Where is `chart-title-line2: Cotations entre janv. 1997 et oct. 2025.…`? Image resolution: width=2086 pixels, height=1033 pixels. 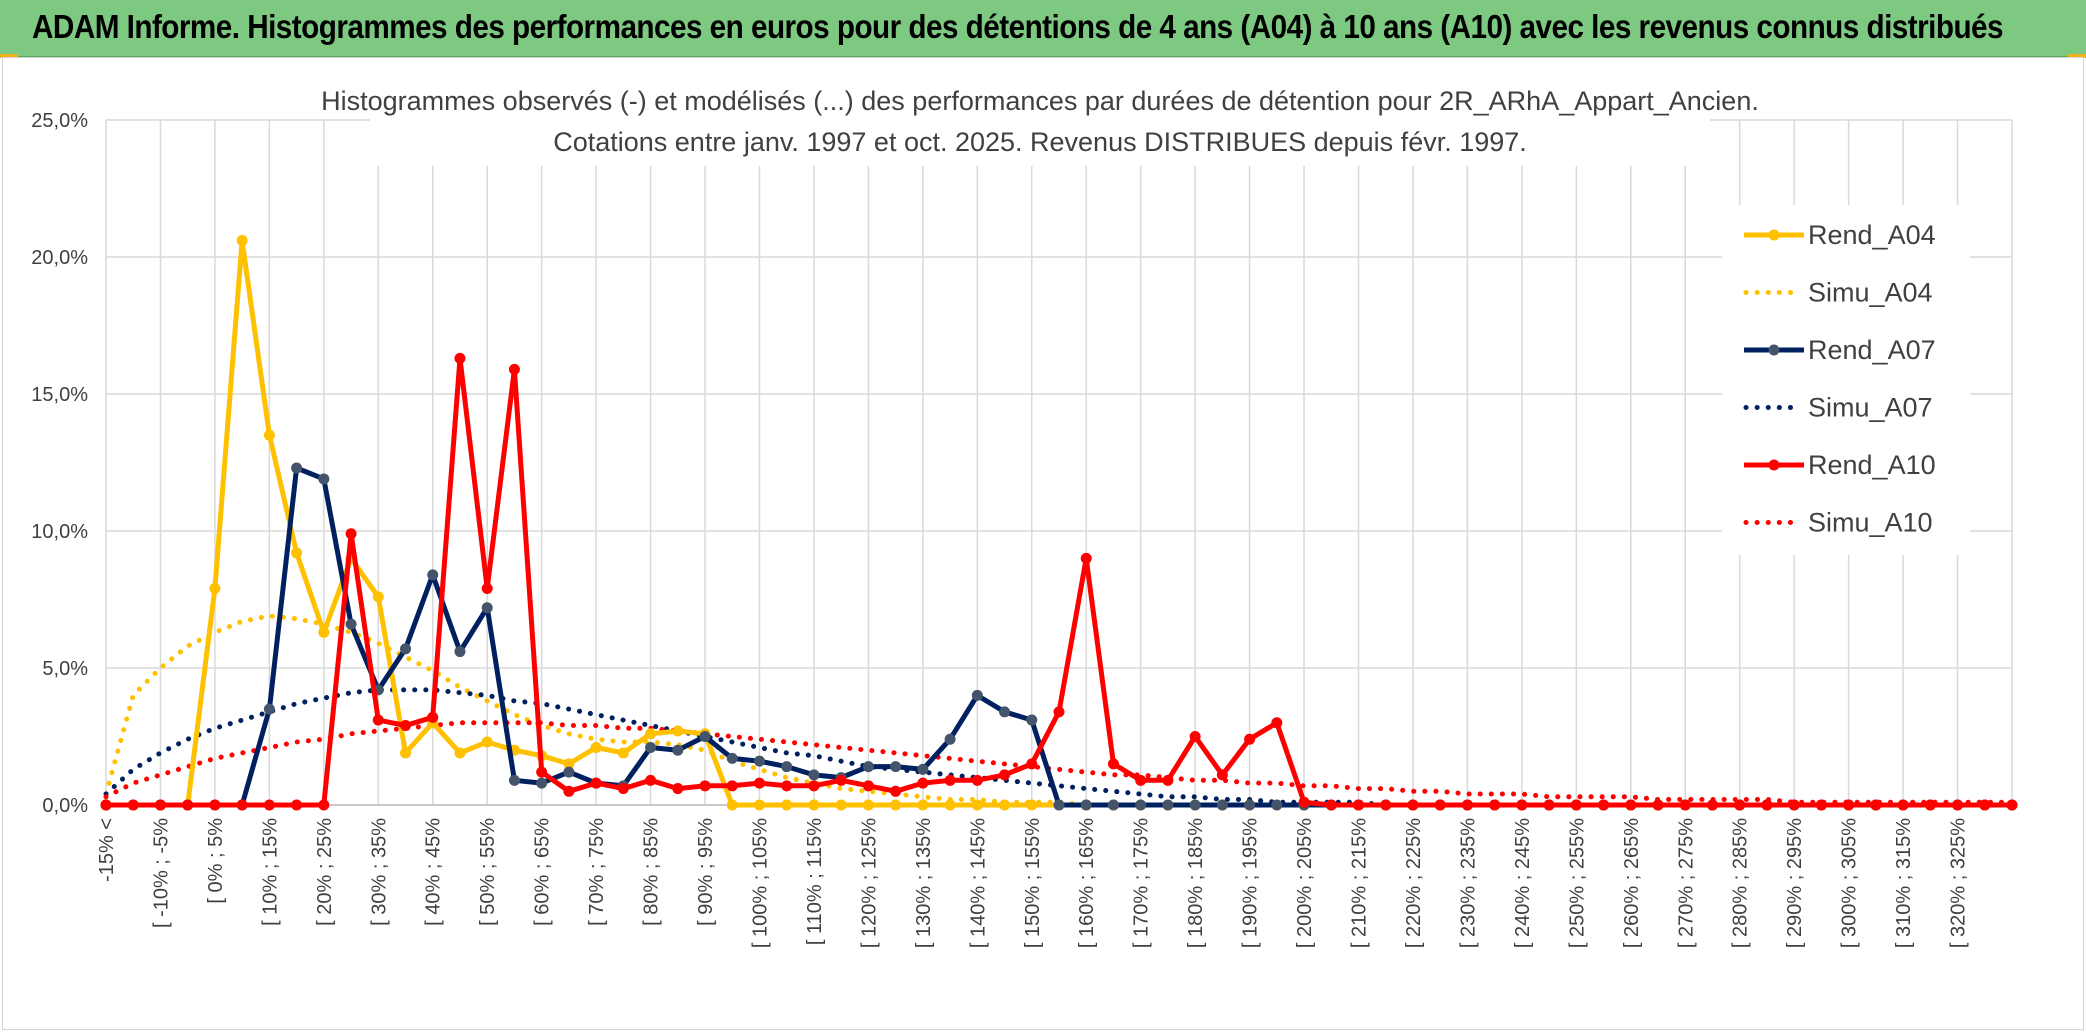 chart-title-line2: Cotations entre janv. 1997 et oct. 2025.… is located at coordinates (1040, 142).